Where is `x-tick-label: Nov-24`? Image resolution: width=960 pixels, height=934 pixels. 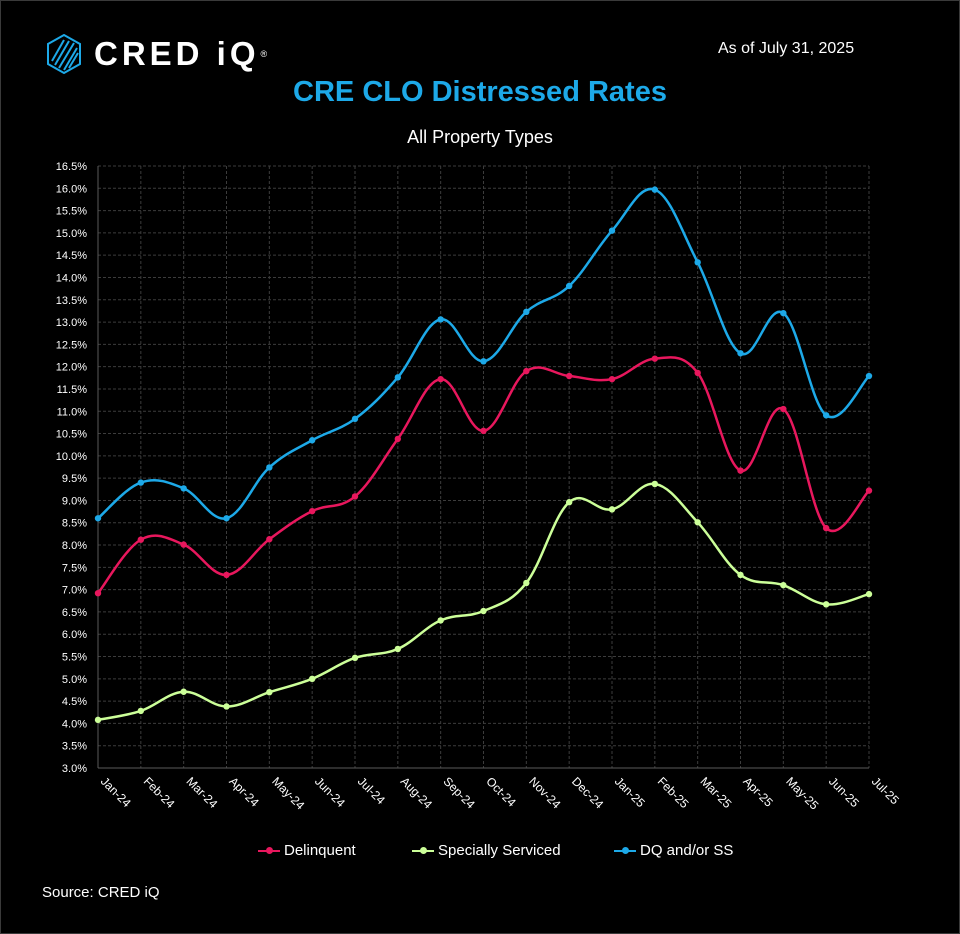
x-tick-label: Nov-24 is located at coordinates (544, 792).